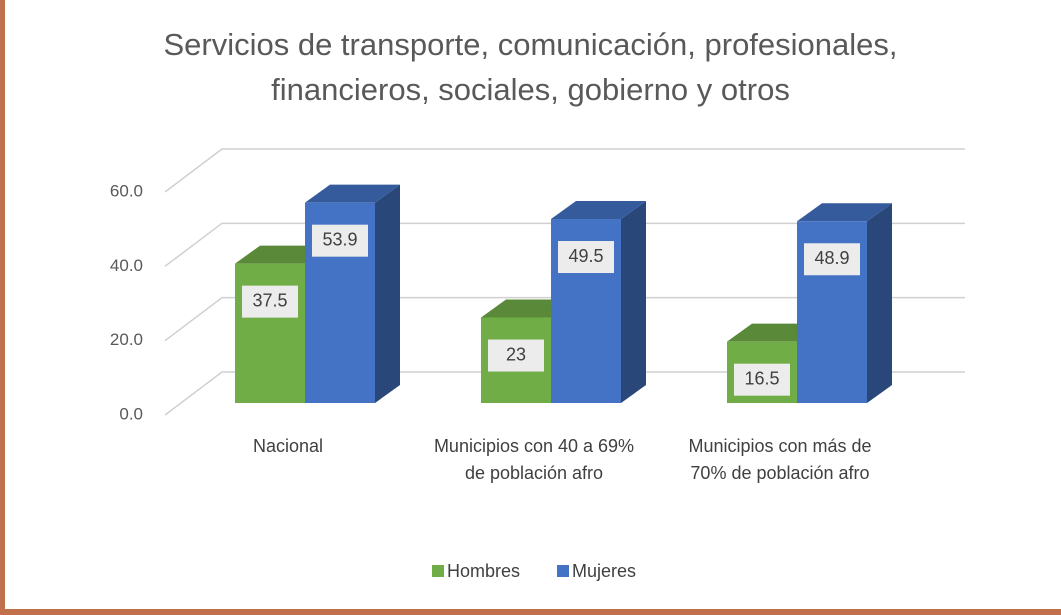  I want to click on x-tick-label: Nacional, so click(288, 446).